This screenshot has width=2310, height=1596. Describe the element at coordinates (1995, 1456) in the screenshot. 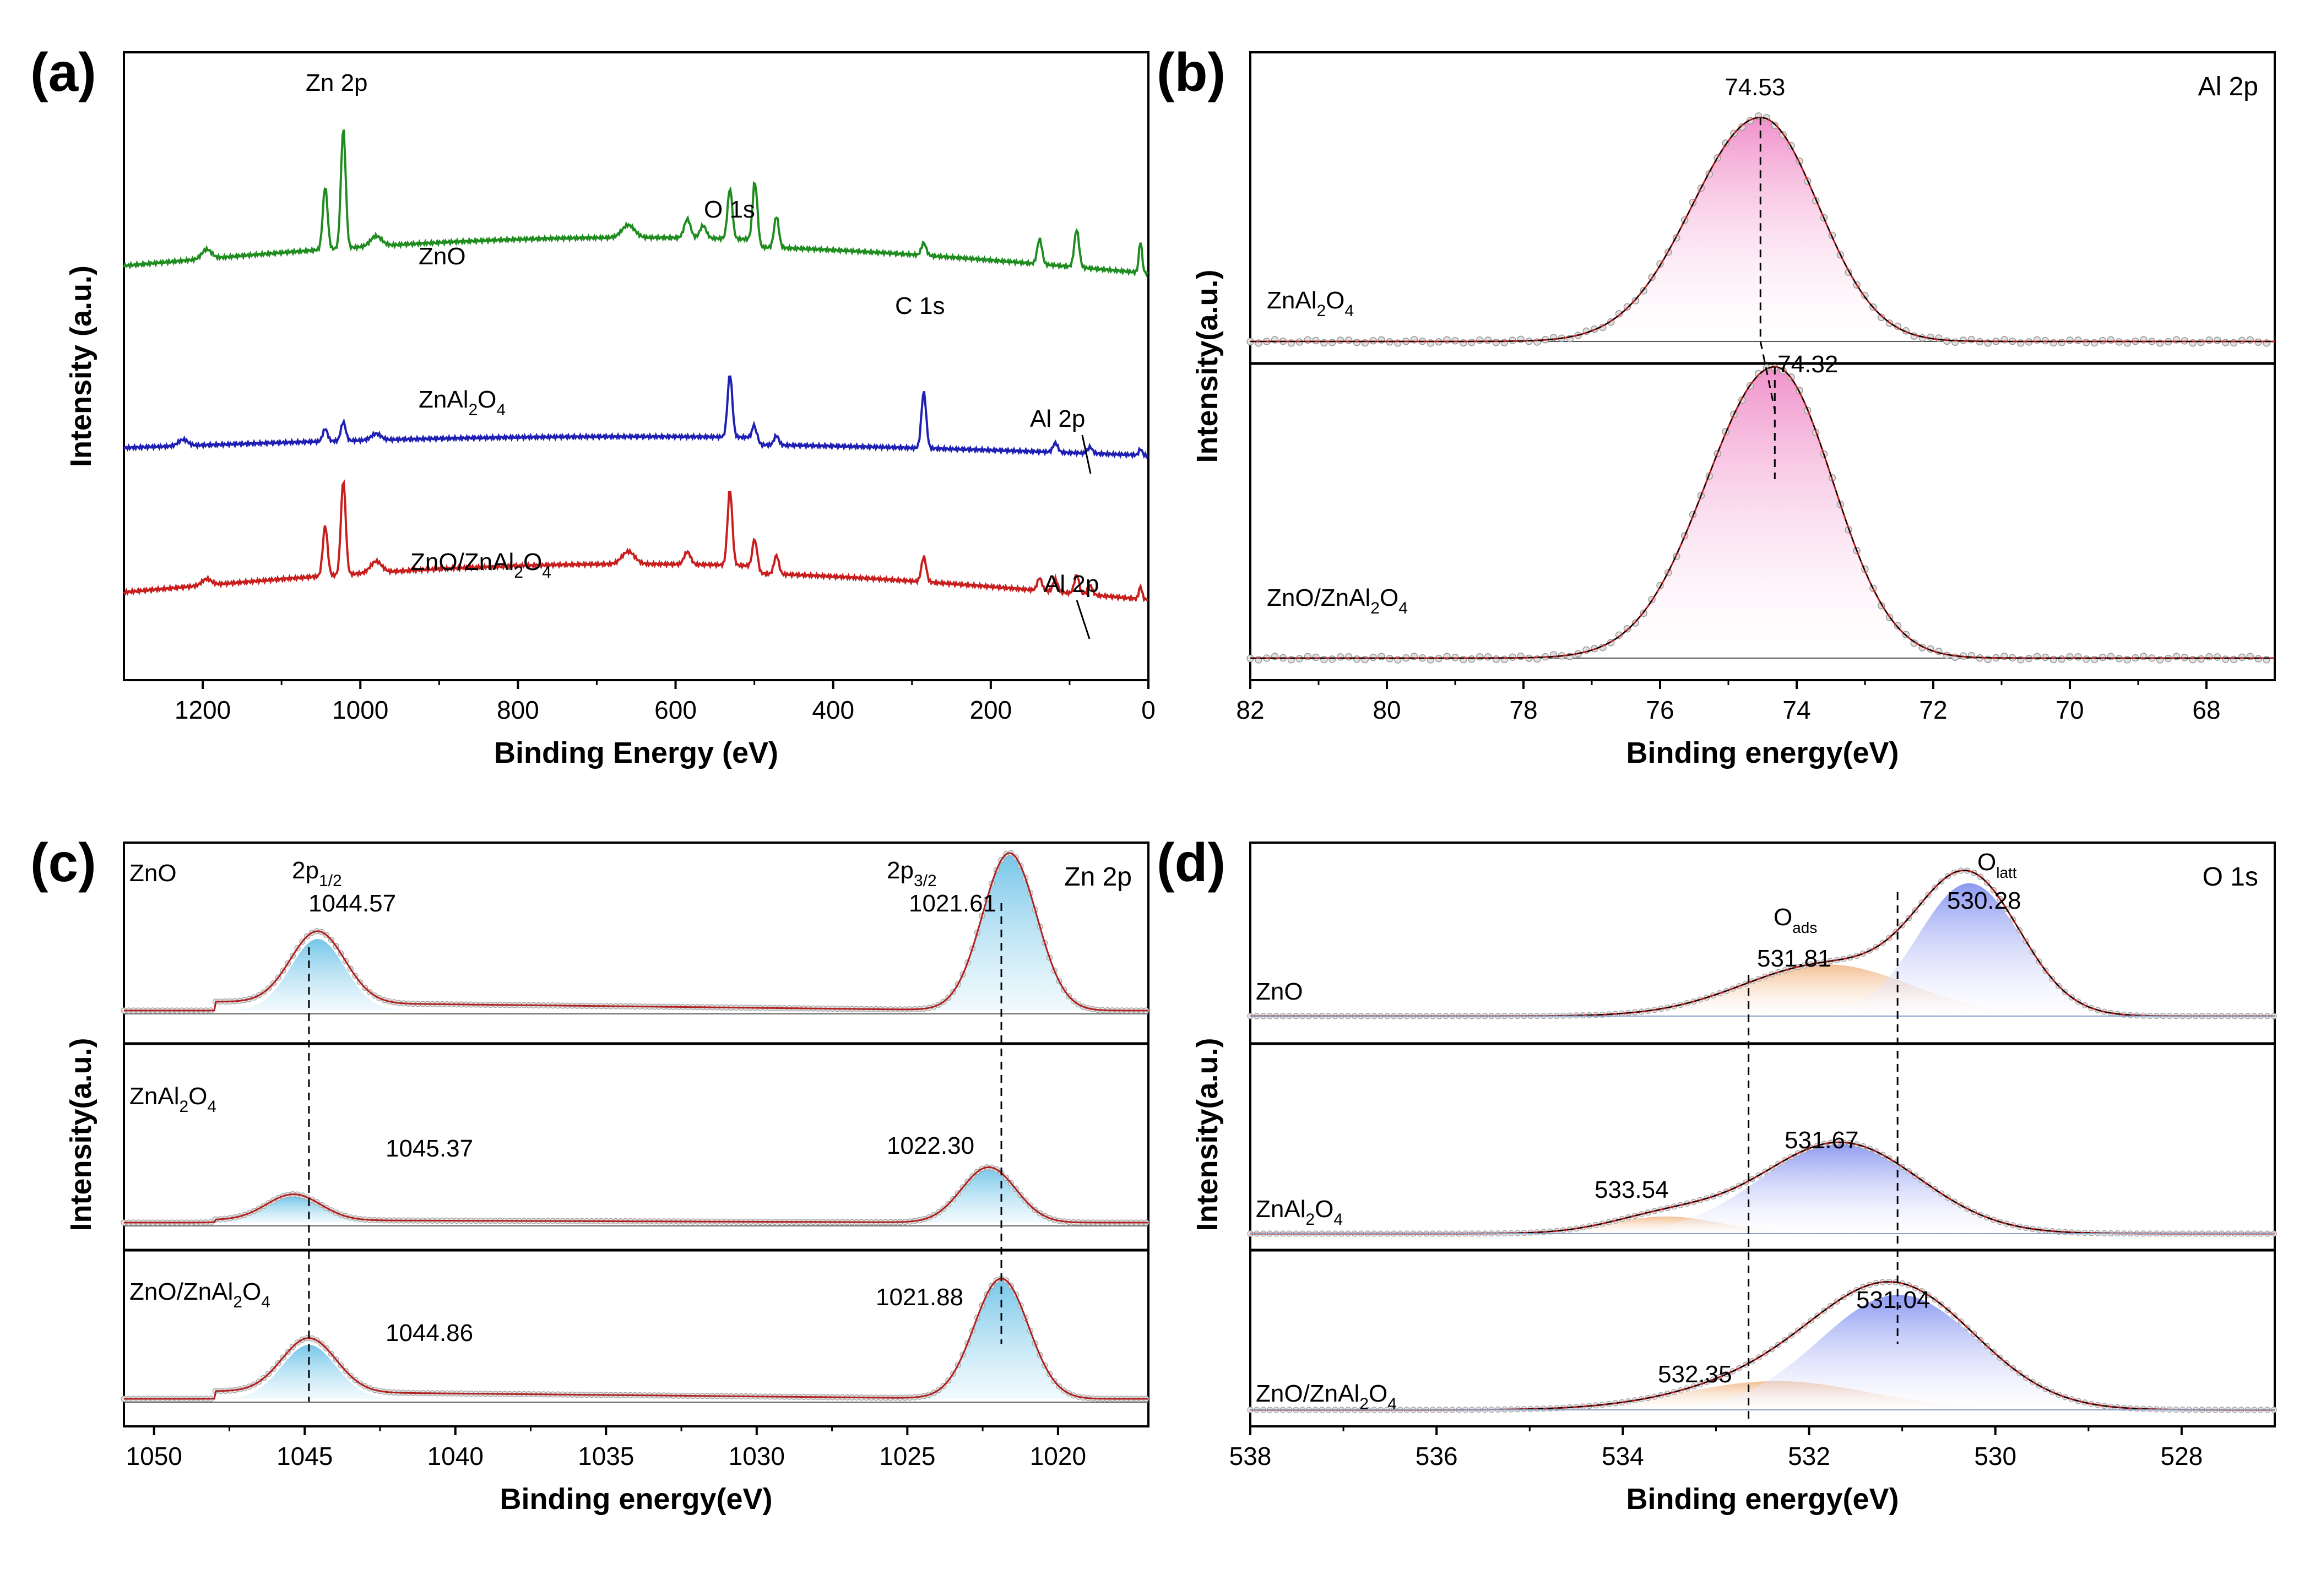

I see `x-tick-label: 530` at that location.